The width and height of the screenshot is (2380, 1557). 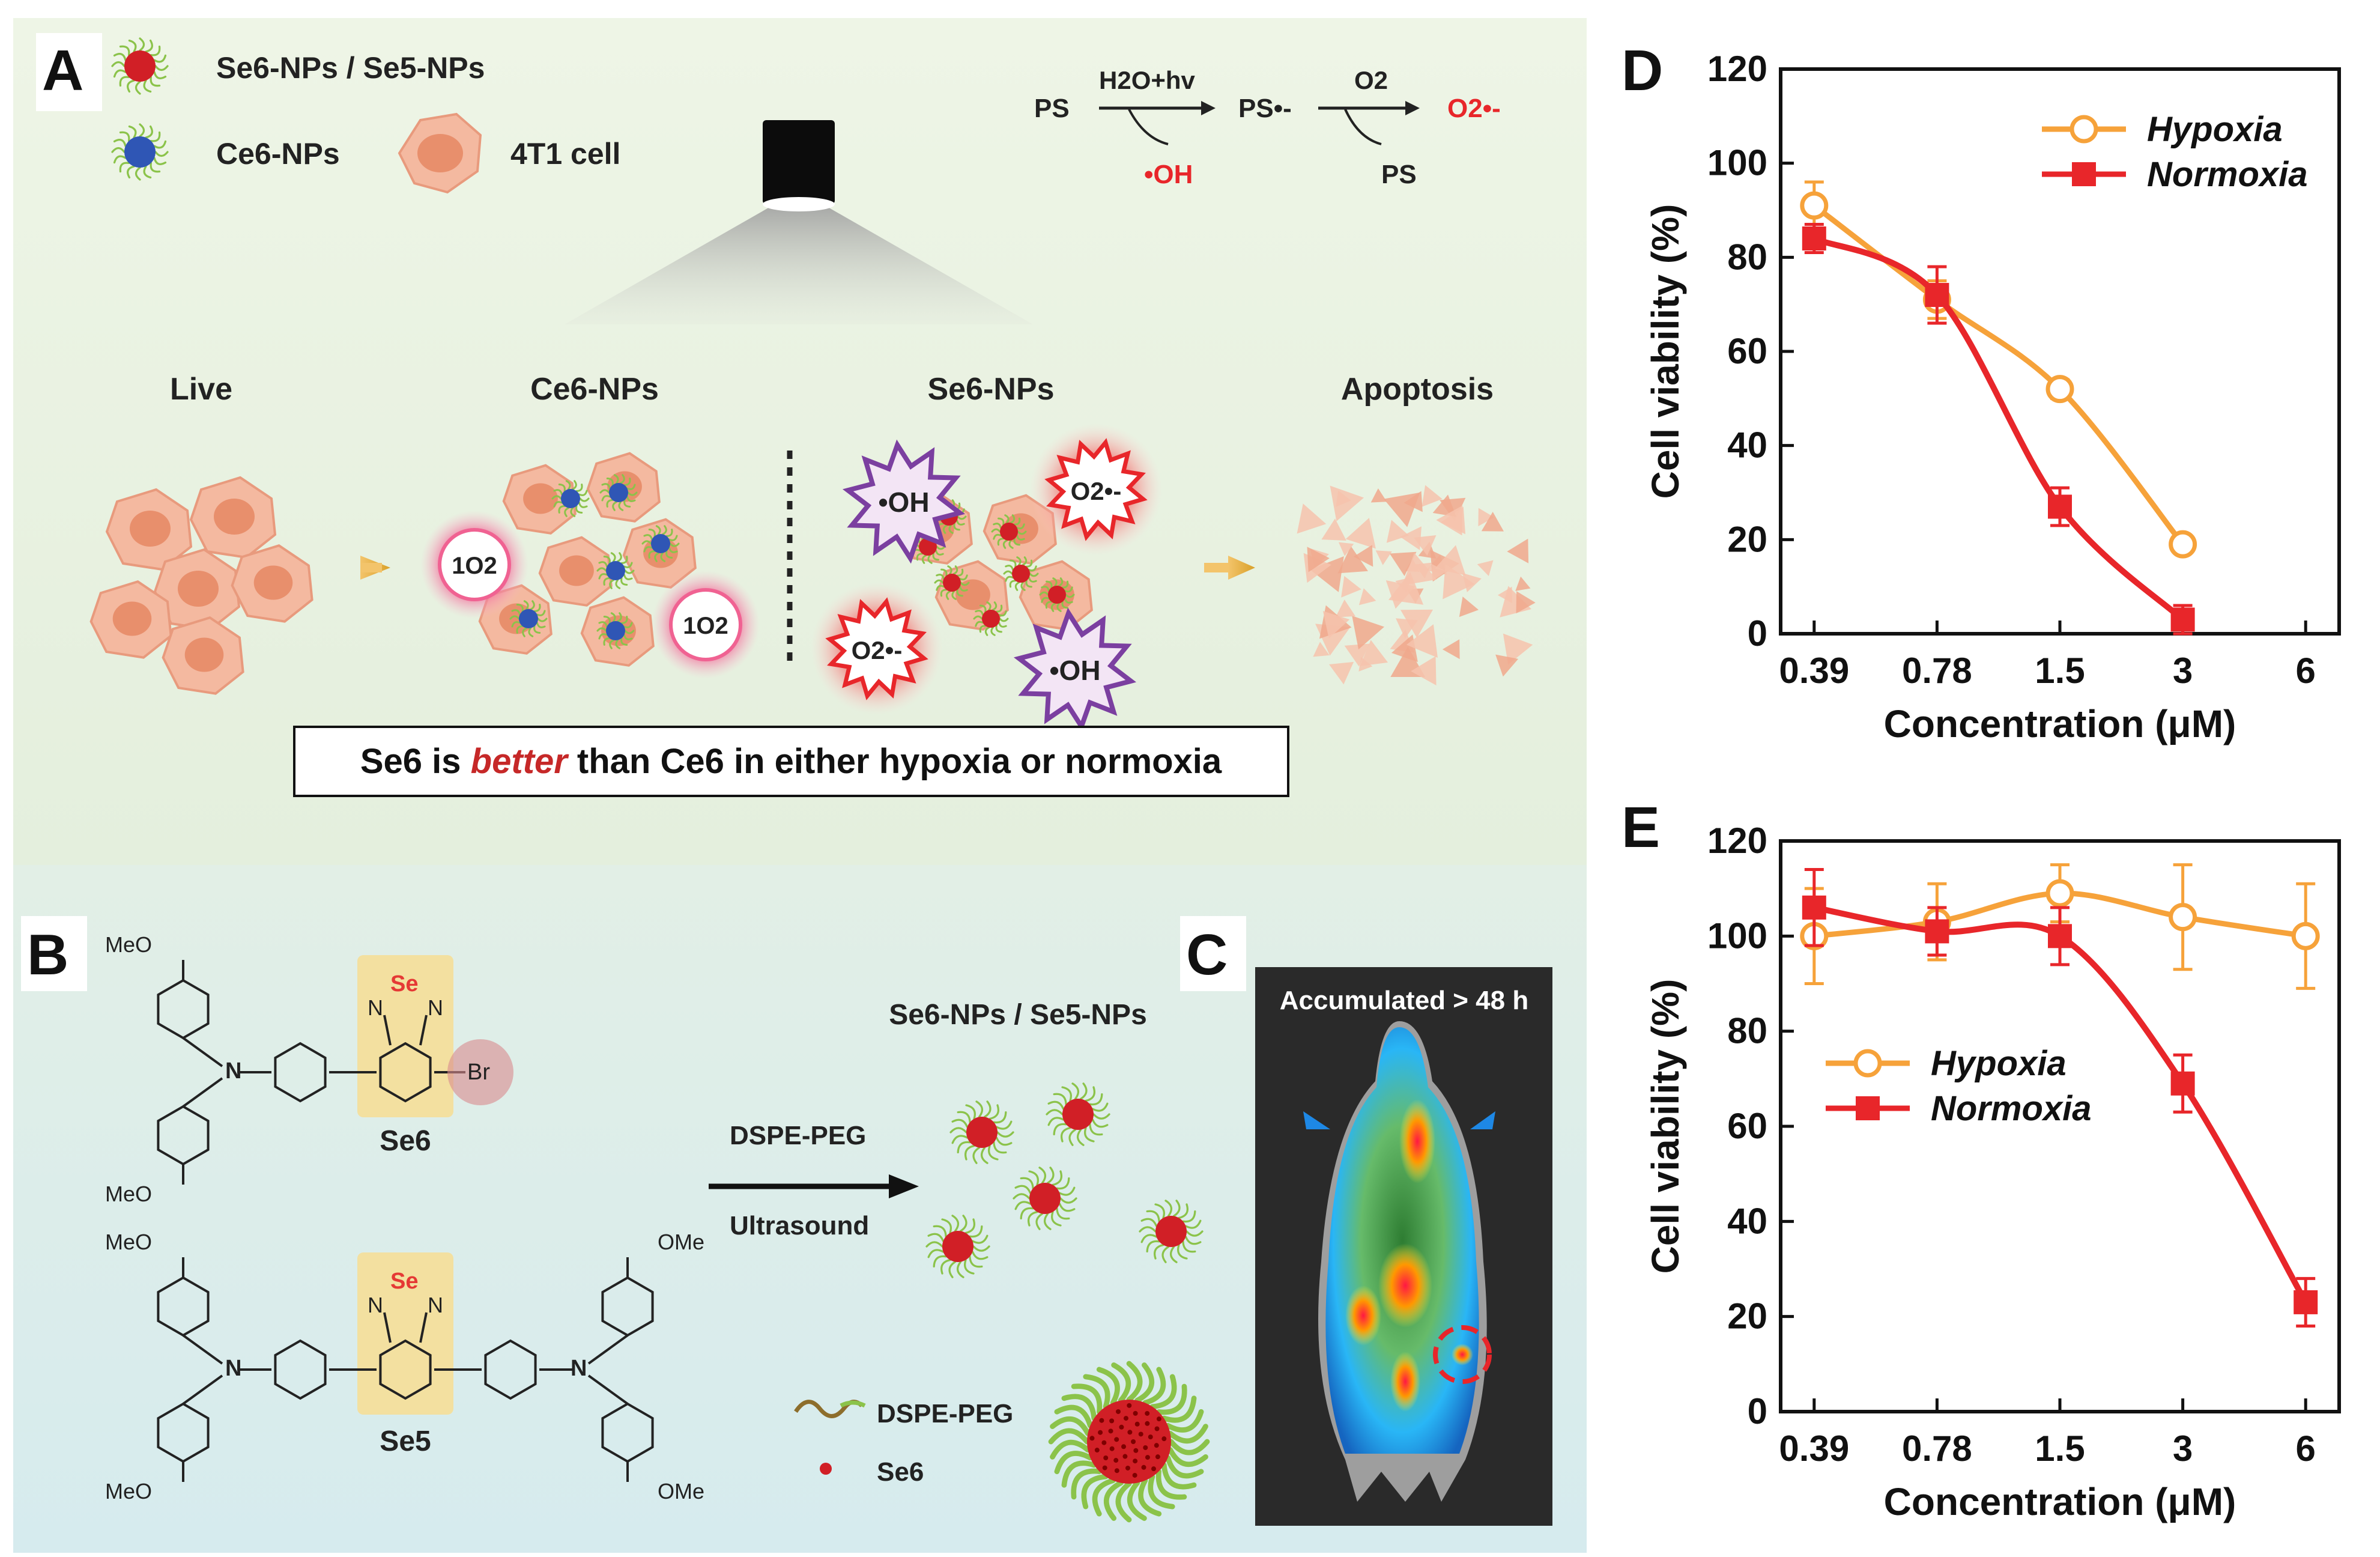 What do you see at coordinates (2228, 174) in the screenshot?
I see `legend-label-normoxia: Normoxia` at bounding box center [2228, 174].